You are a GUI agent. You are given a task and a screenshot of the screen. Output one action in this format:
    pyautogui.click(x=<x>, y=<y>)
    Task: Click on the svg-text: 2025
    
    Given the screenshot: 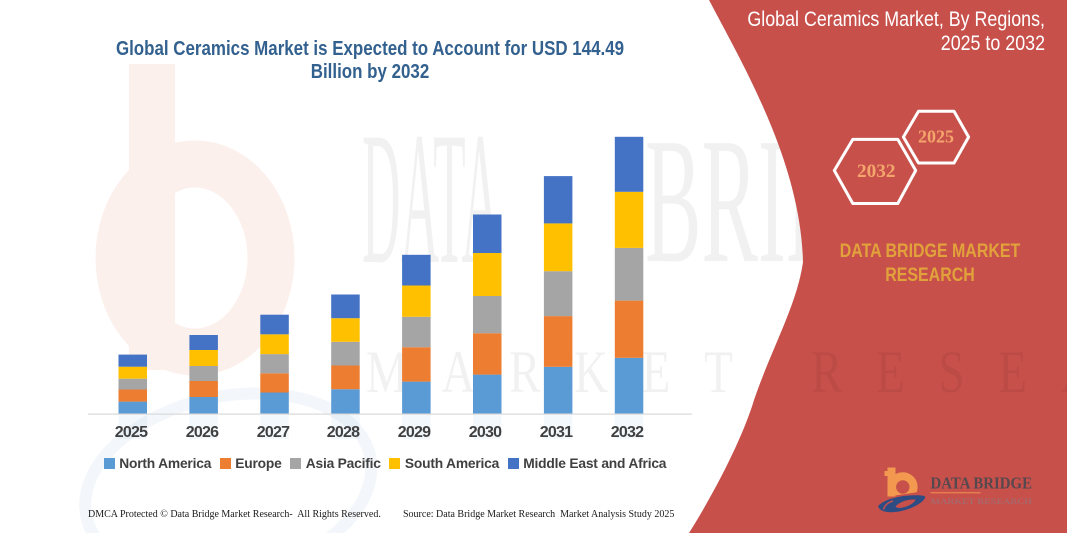 What is the action you would take?
    pyautogui.click(x=936, y=137)
    